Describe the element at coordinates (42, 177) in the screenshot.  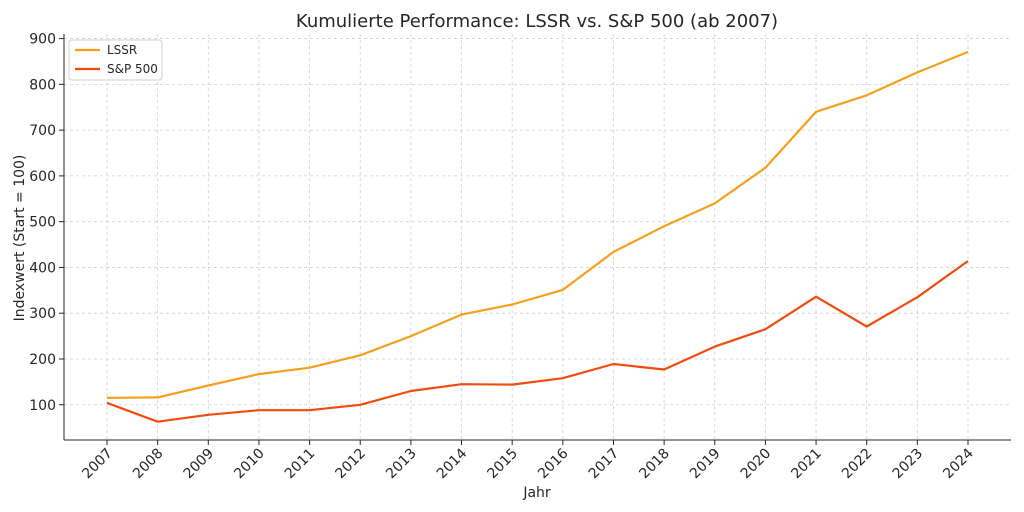
I see `y-tick-label: 600` at that location.